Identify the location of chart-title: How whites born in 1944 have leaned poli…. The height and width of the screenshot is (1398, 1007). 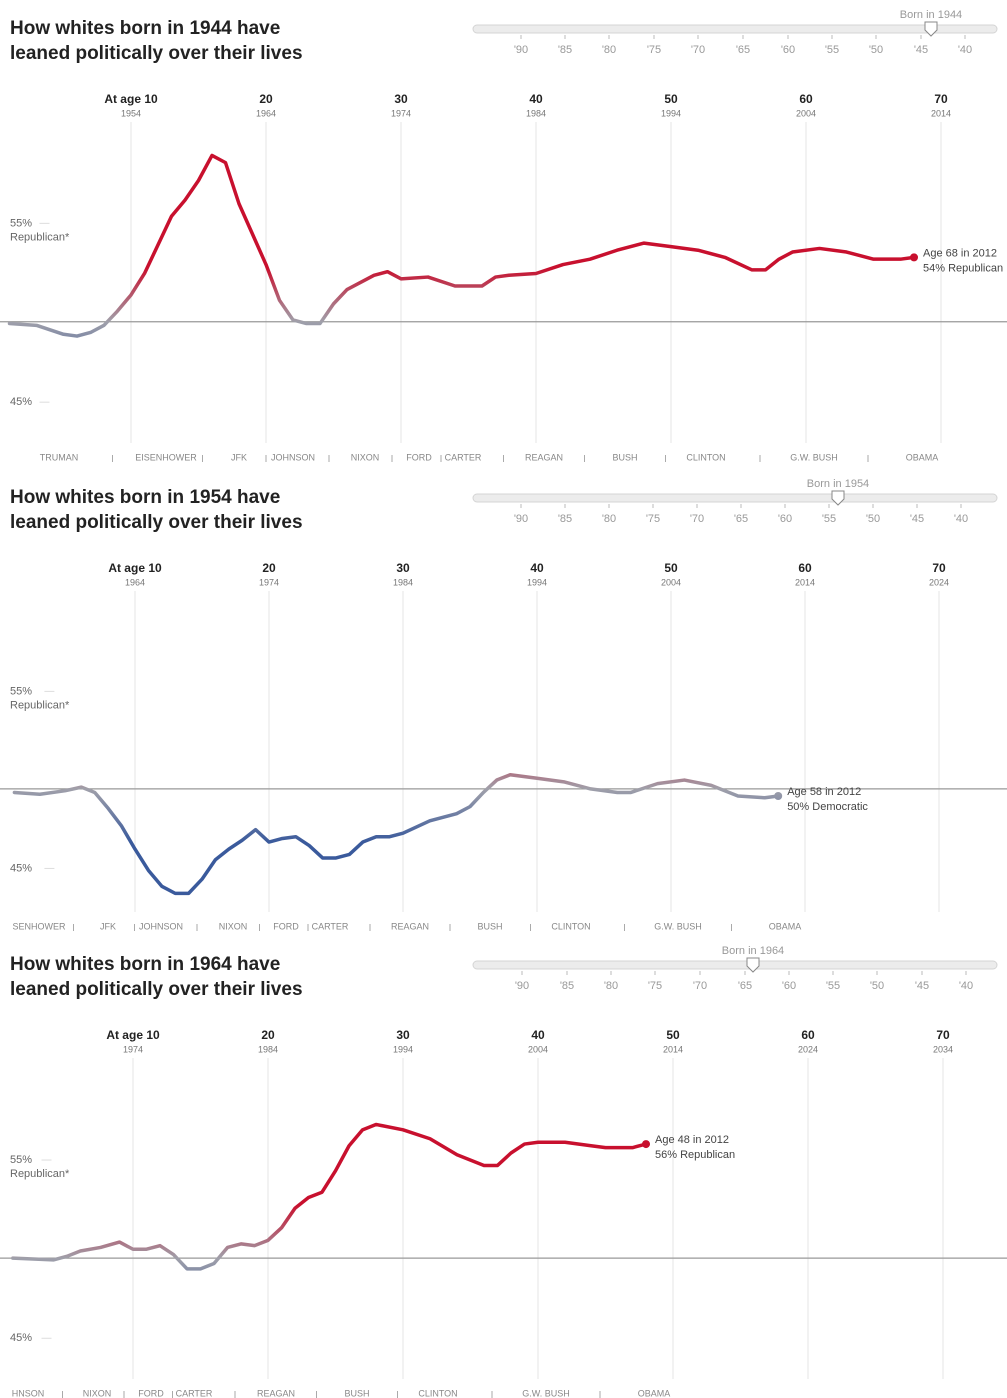
(156, 41).